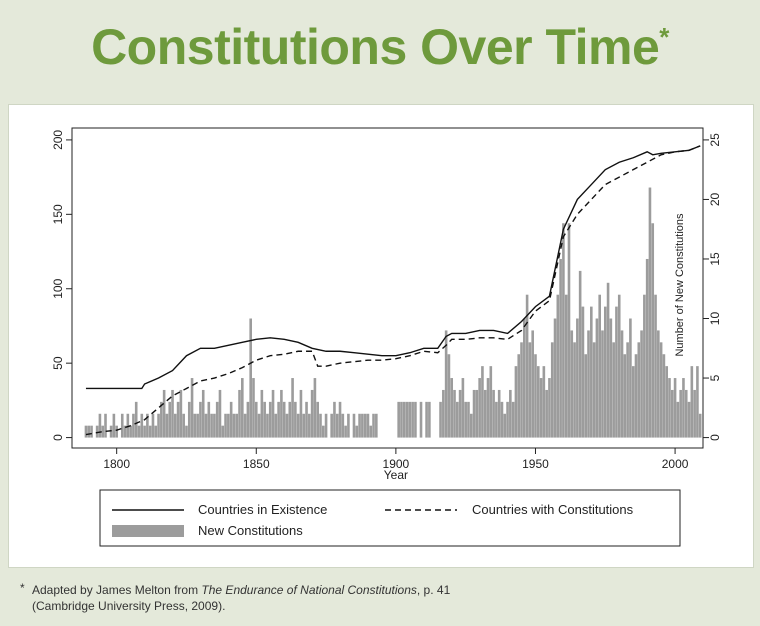 The width and height of the screenshot is (760, 626). What do you see at coordinates (553, 509) in the screenshot?
I see `legend-label: Countries with Constitutions` at bounding box center [553, 509].